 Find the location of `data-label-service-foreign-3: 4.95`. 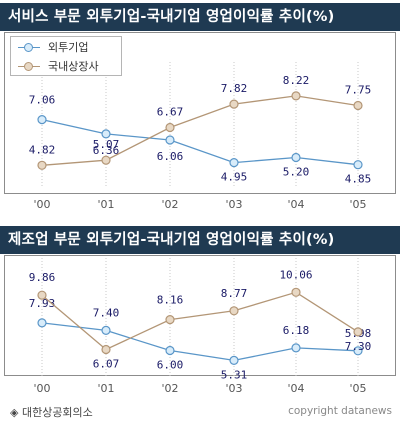

data-label-service-foreign-3: 4.95 is located at coordinates (234, 177).